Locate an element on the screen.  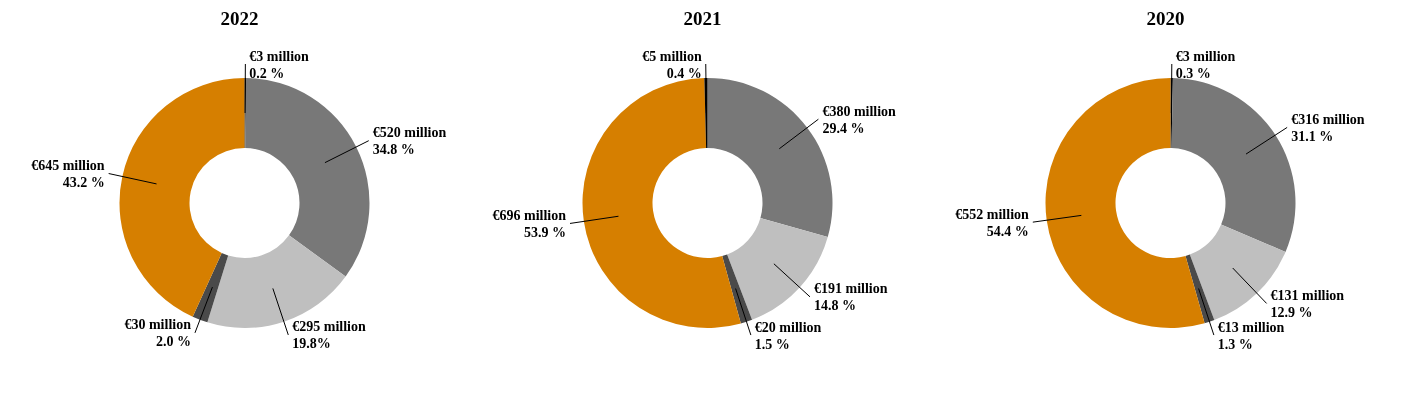
data-label: €3 million 0.2 % is located at coordinates (279, 64).